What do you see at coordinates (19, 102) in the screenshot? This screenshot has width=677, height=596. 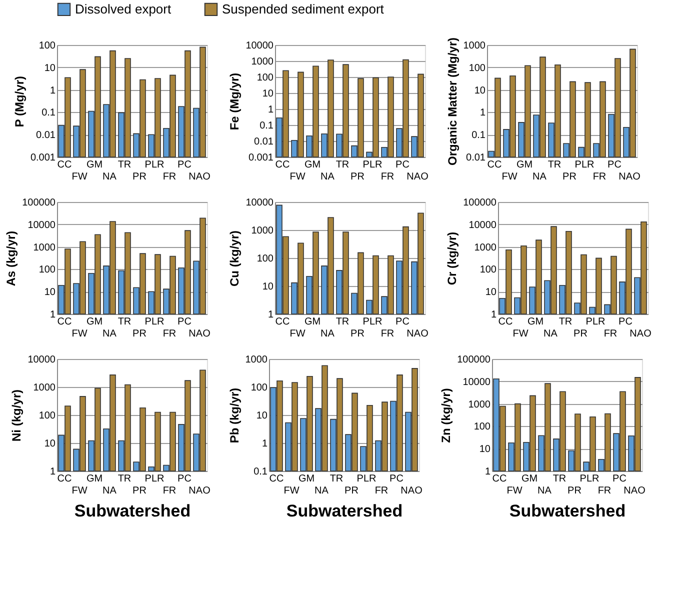 I see `y-axis-title: P (Mg/yr)` at bounding box center [19, 102].